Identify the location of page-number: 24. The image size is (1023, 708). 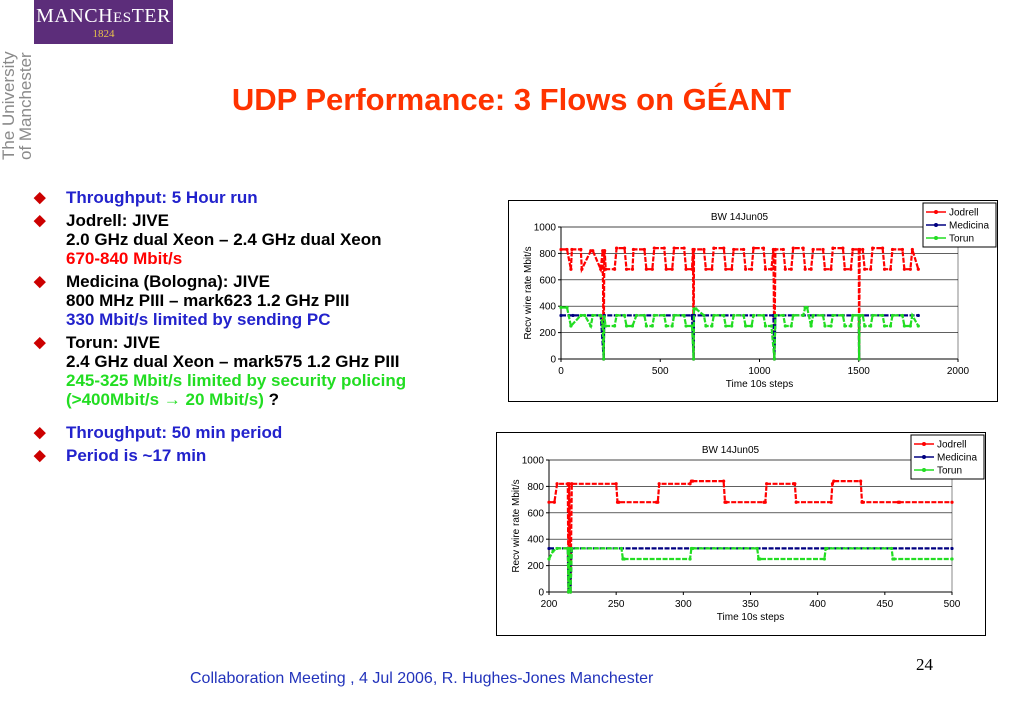
(924, 664).